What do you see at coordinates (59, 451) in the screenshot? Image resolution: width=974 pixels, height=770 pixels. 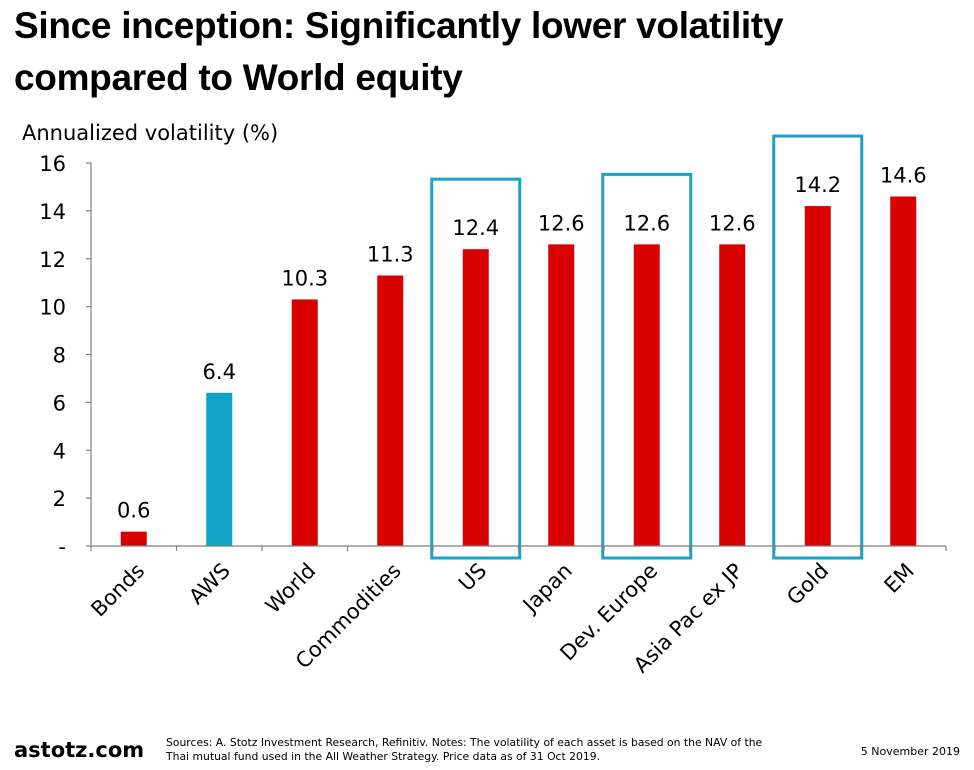 I see `y-tick-label: 4` at bounding box center [59, 451].